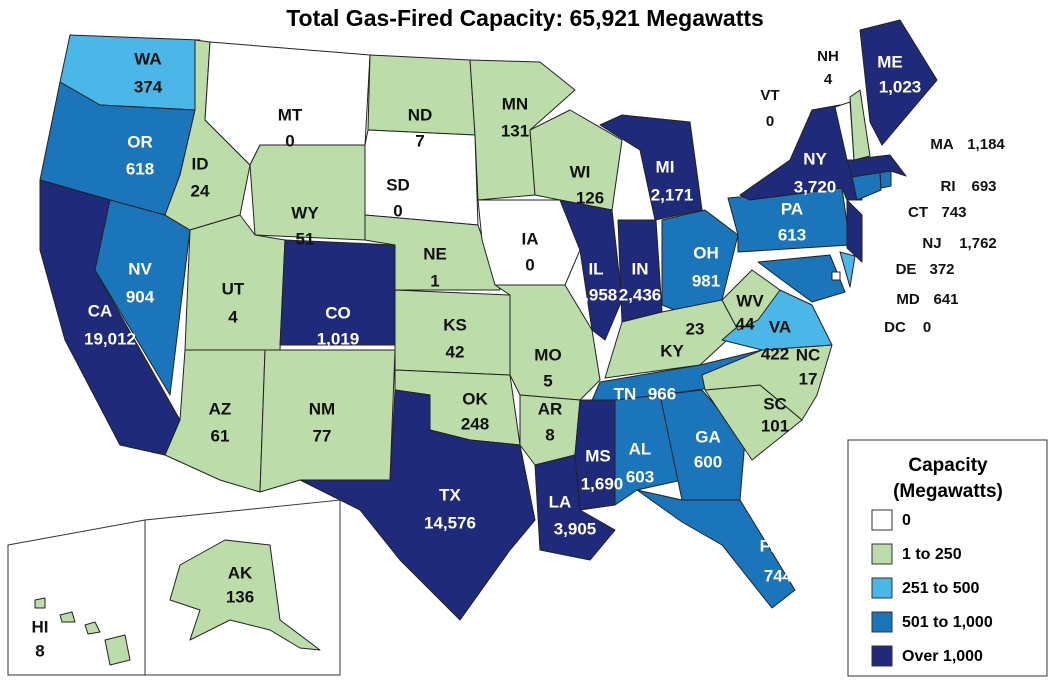 This screenshot has width=1052, height=683. Describe the element at coordinates (420, 114) in the screenshot. I see `state-name: ND` at that location.